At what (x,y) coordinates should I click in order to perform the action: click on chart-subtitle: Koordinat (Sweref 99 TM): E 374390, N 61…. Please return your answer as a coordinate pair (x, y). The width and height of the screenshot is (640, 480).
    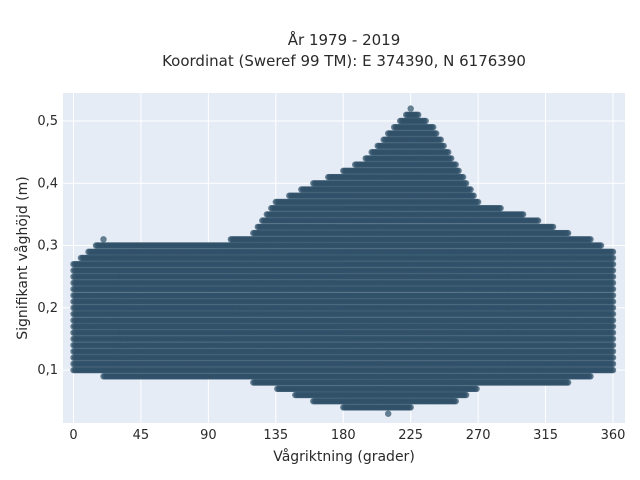
    Looking at the image, I should click on (344, 61).